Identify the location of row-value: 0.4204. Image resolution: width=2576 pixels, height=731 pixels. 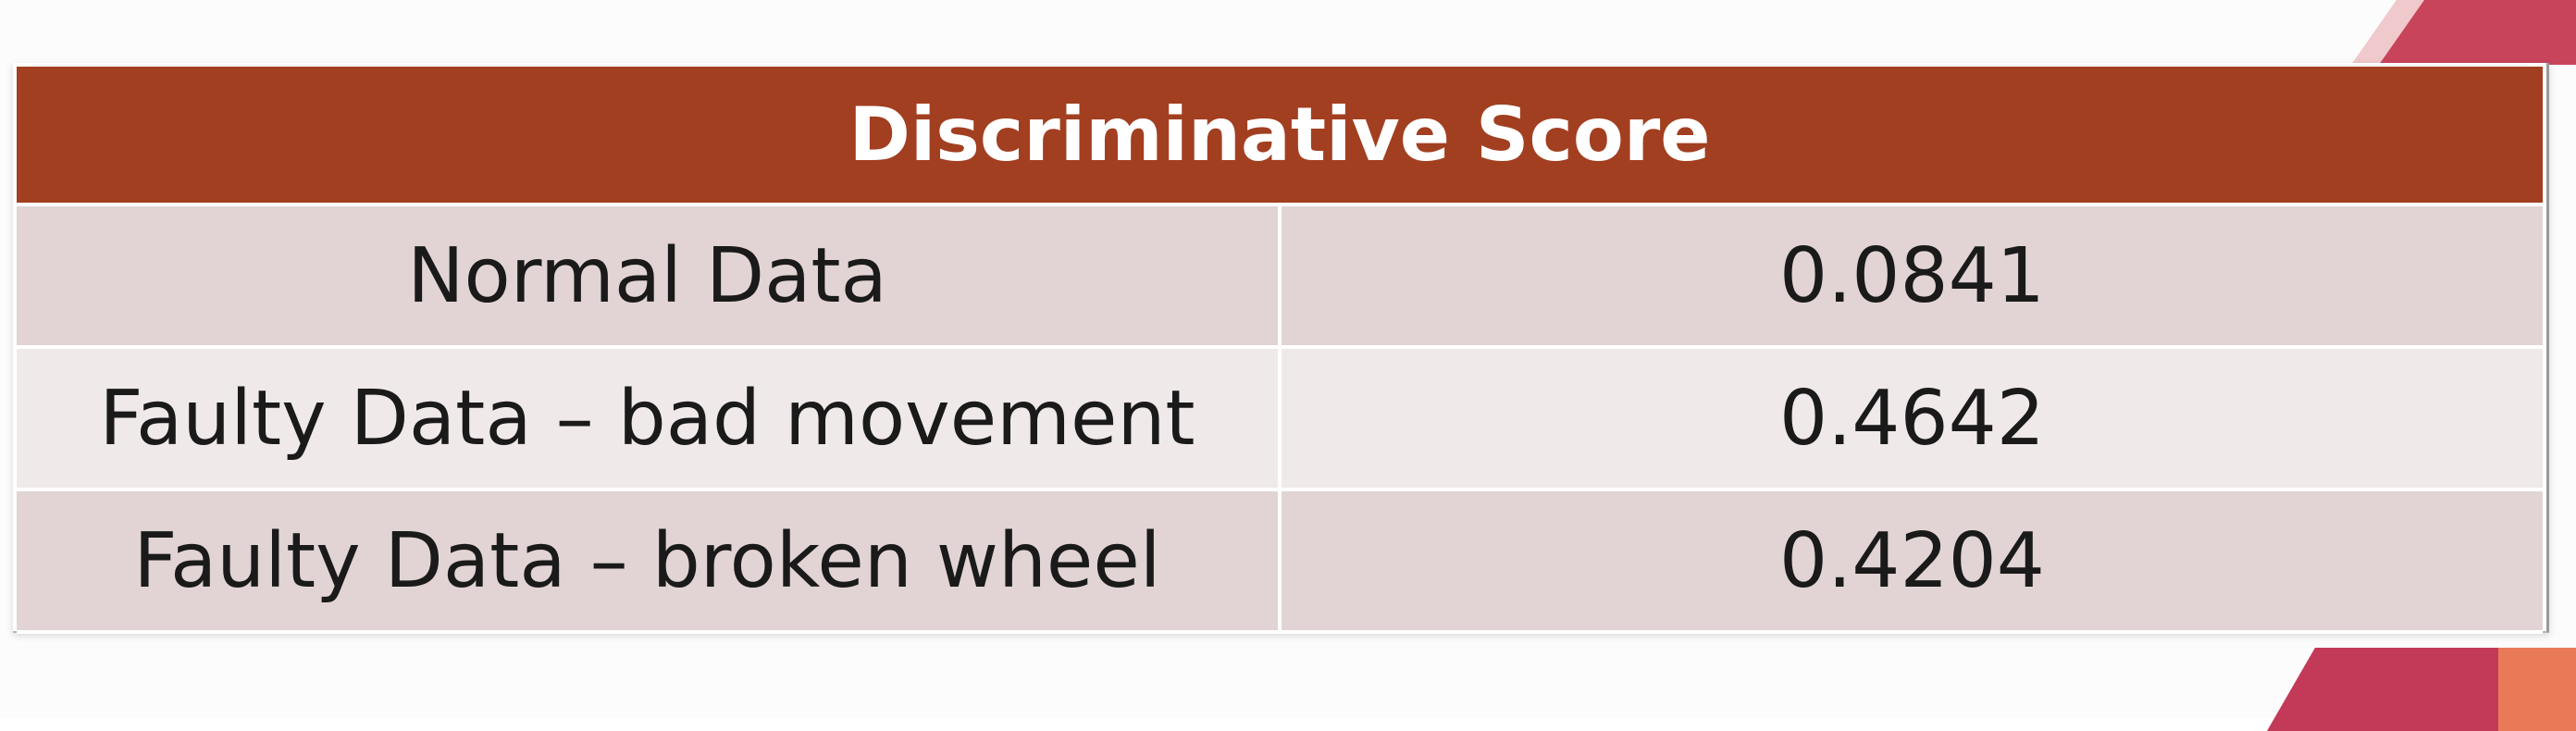
(1911, 561).